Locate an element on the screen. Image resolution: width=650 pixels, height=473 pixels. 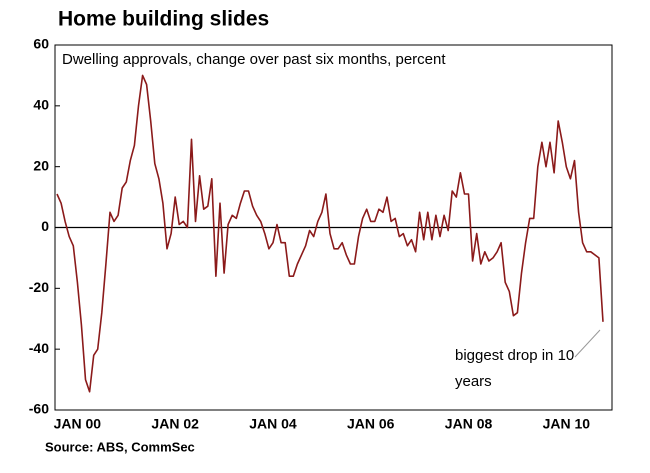
annotation: biggest drop in 10 years is located at coordinates (515, 368).